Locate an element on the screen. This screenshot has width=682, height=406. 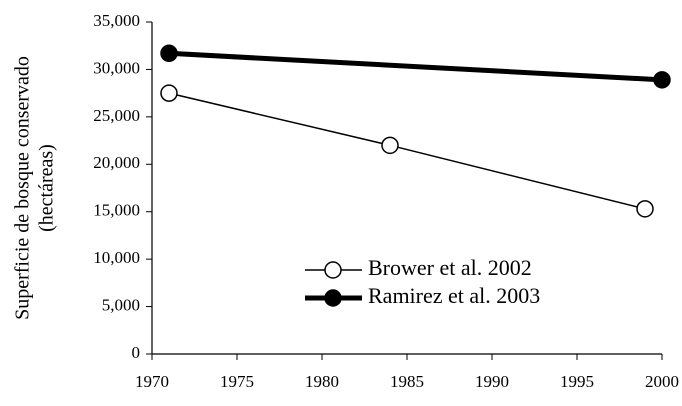
y-tick-label: 25,000 is located at coordinates (116, 115).